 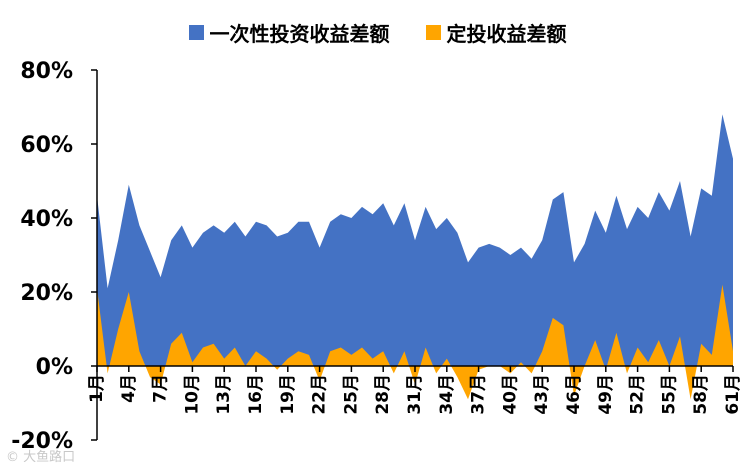 What do you see at coordinates (320, 394) in the screenshot?
I see `x-tick-label: 22月` at bounding box center [320, 394].